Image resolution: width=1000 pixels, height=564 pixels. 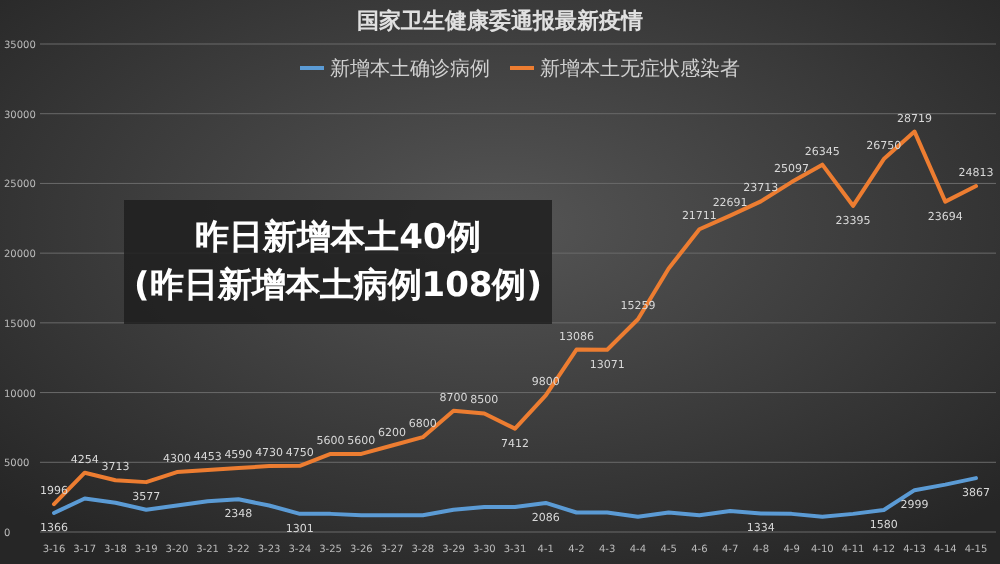 What do you see at coordinates (338, 262) in the screenshot?
I see `annotation: 昨日新增本土40例(昨日新增本土病例108例)` at bounding box center [338, 262].